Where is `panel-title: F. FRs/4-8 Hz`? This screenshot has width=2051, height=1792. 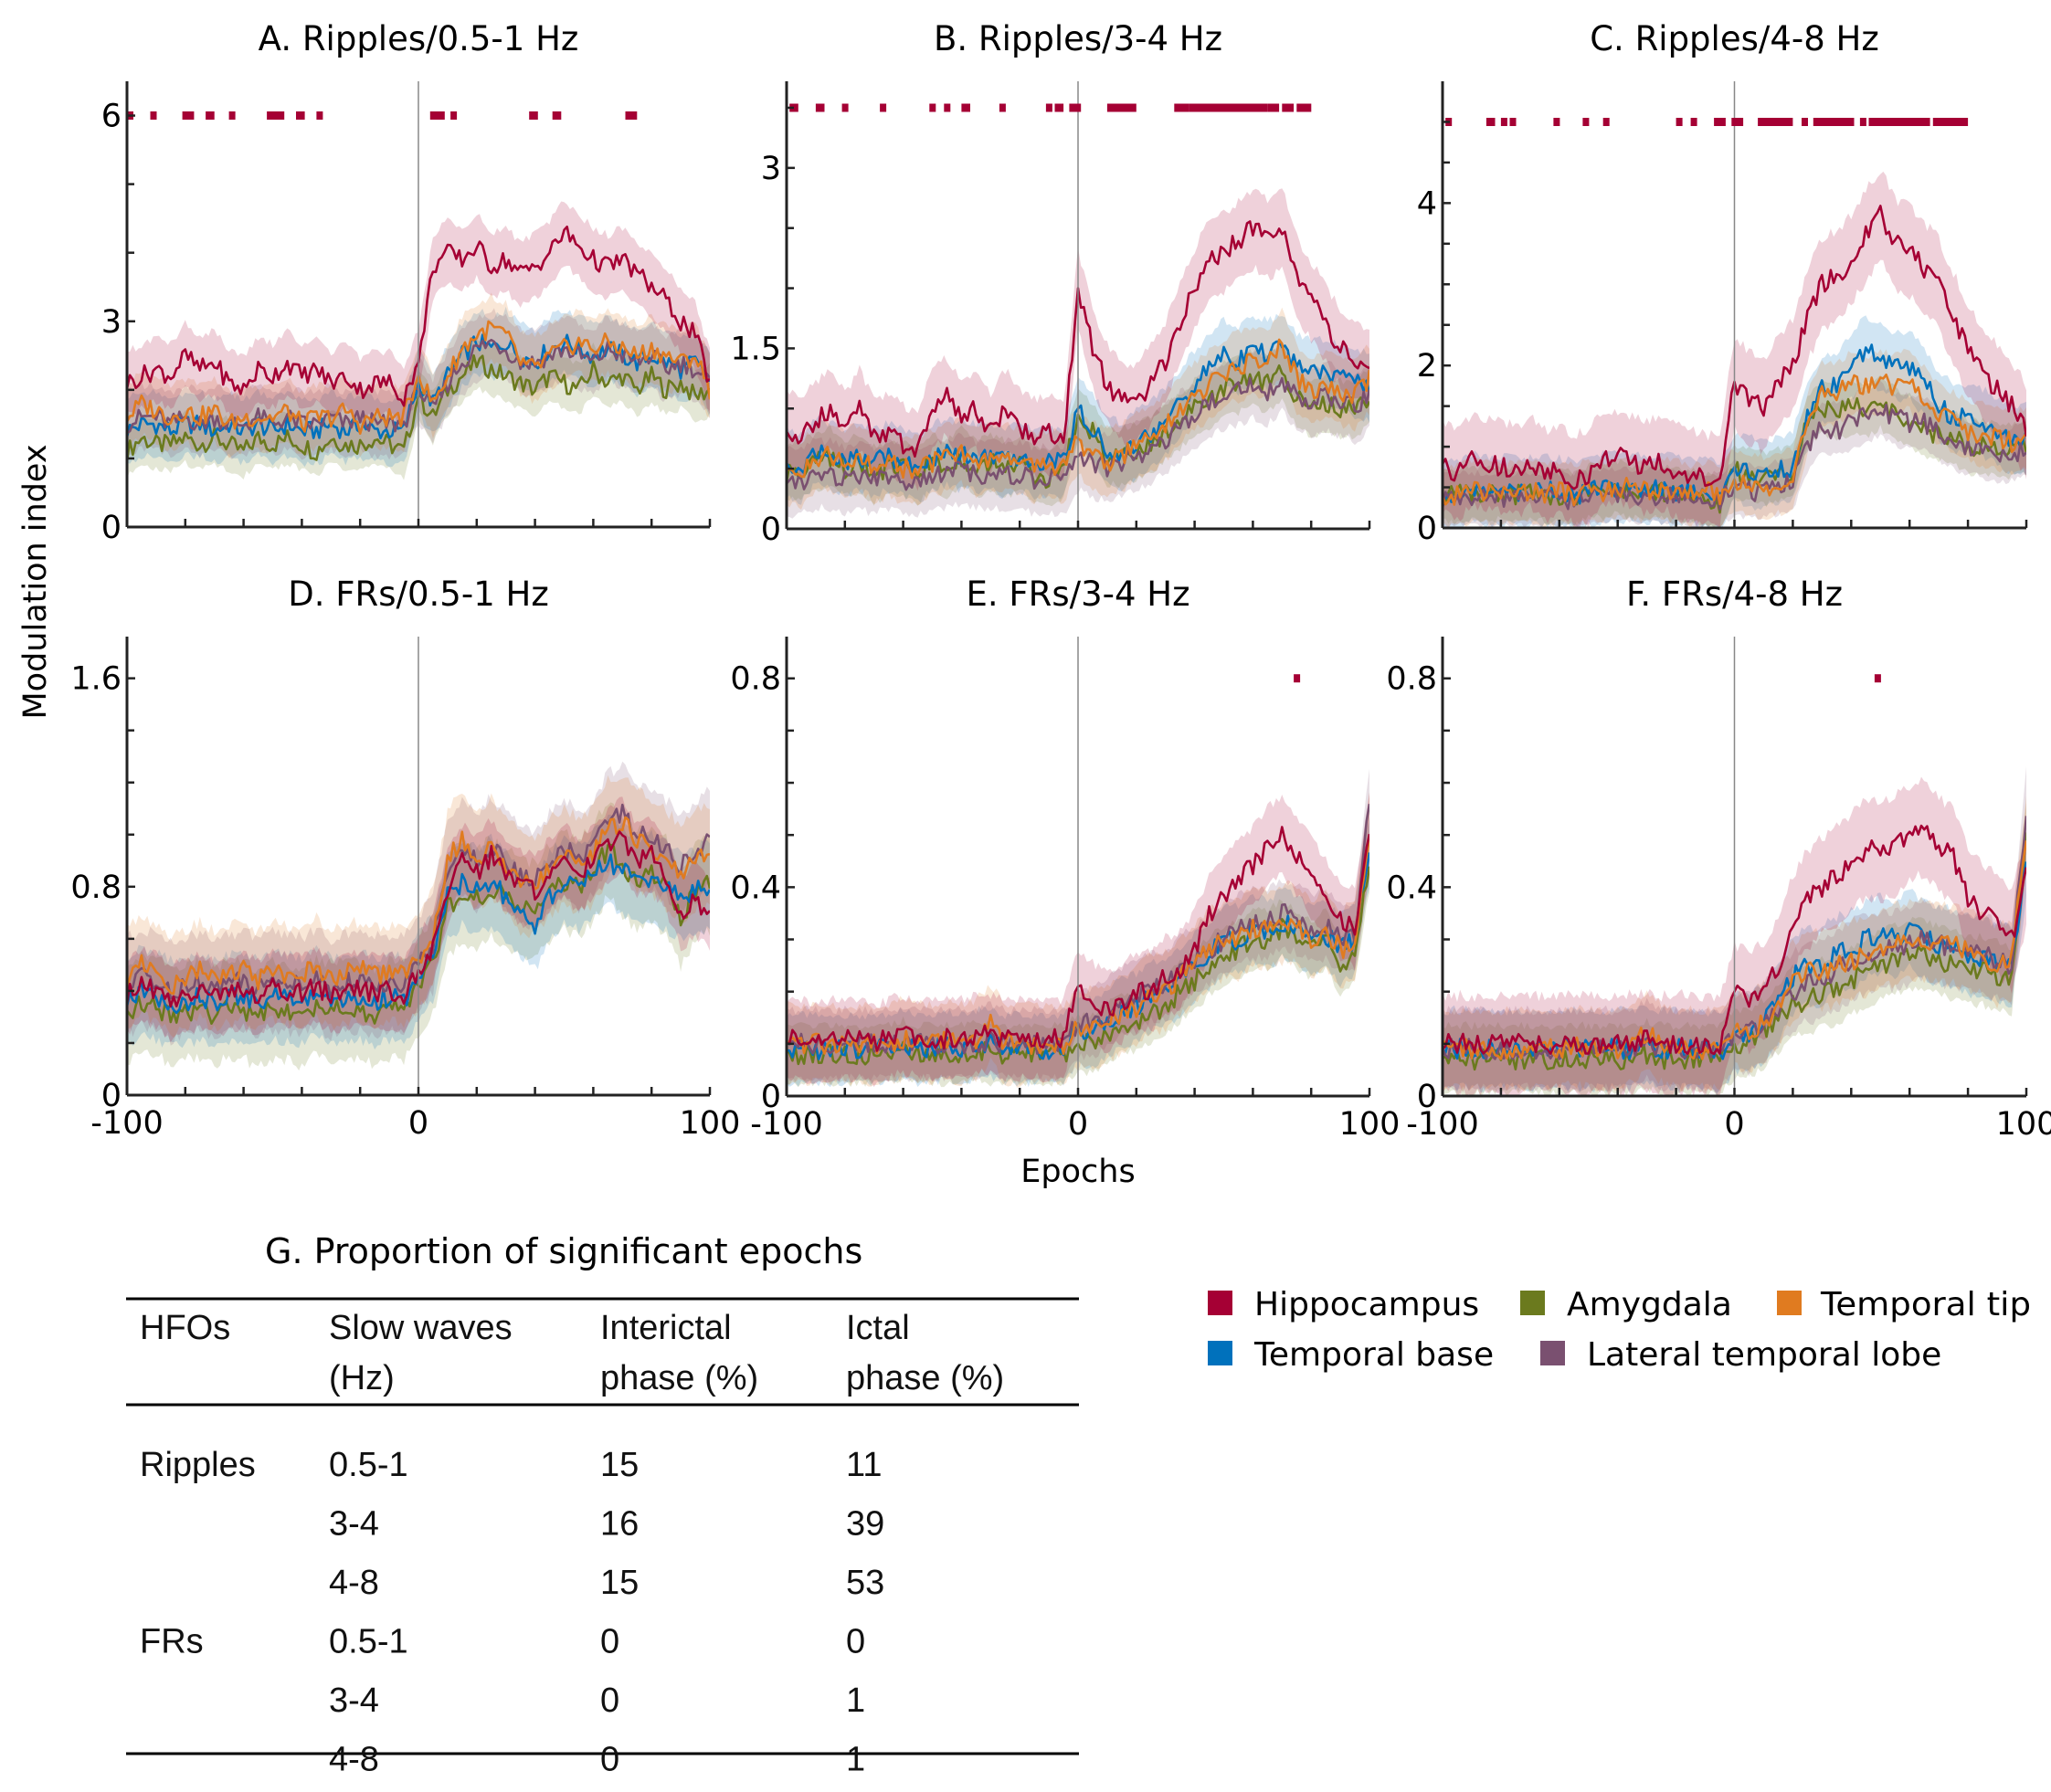
panel-title: F. FRs/4-8 Hz is located at coordinates (1734, 594).